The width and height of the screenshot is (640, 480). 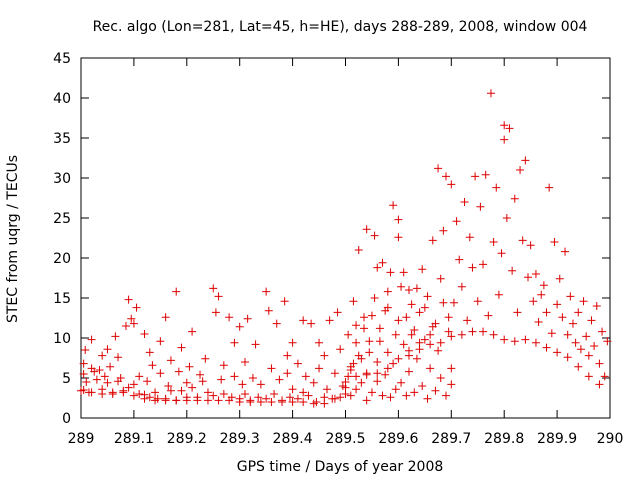 I want to click on x-tick-label: 289.7, so click(x=451, y=439).